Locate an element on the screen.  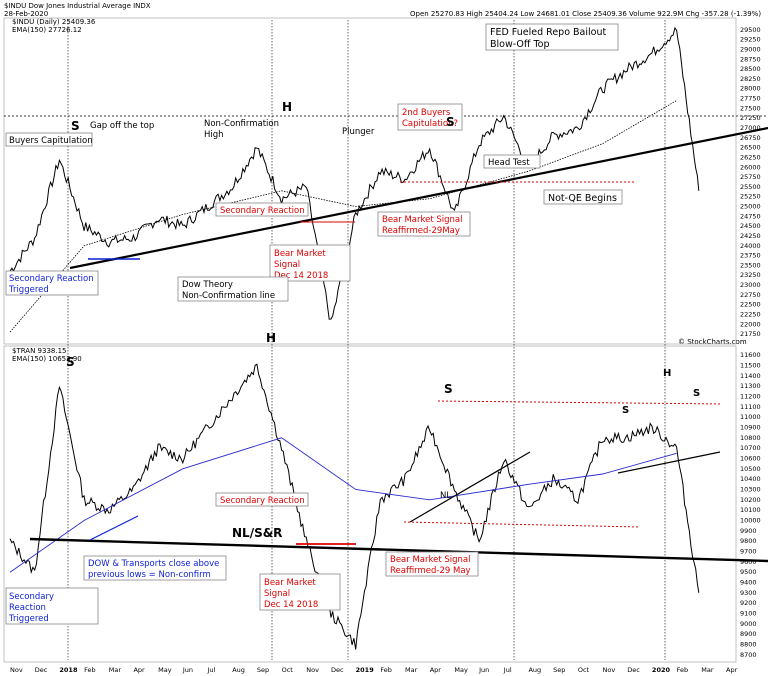
bot-h2: H is located at coordinates (667, 373).